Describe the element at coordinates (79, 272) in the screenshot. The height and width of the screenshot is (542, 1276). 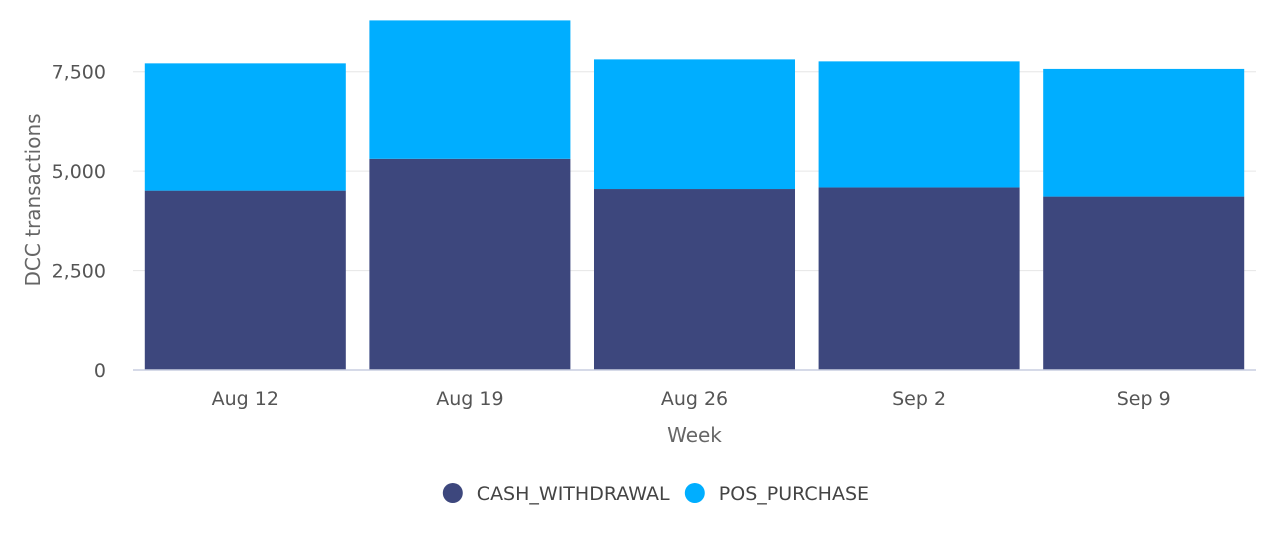
I see `y-tick-label: 2,500` at that location.